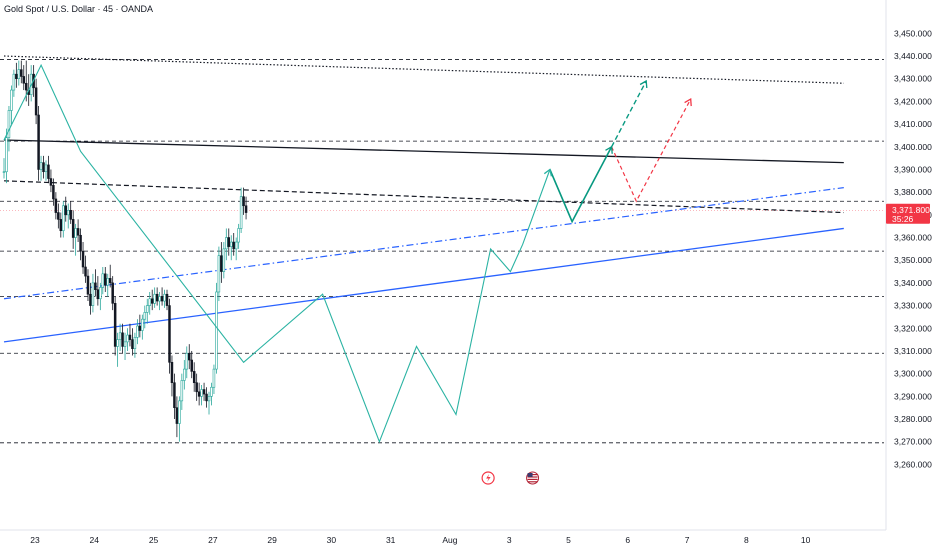 The height and width of the screenshot is (550, 932). I want to click on current-price-badge, so click(908, 213).